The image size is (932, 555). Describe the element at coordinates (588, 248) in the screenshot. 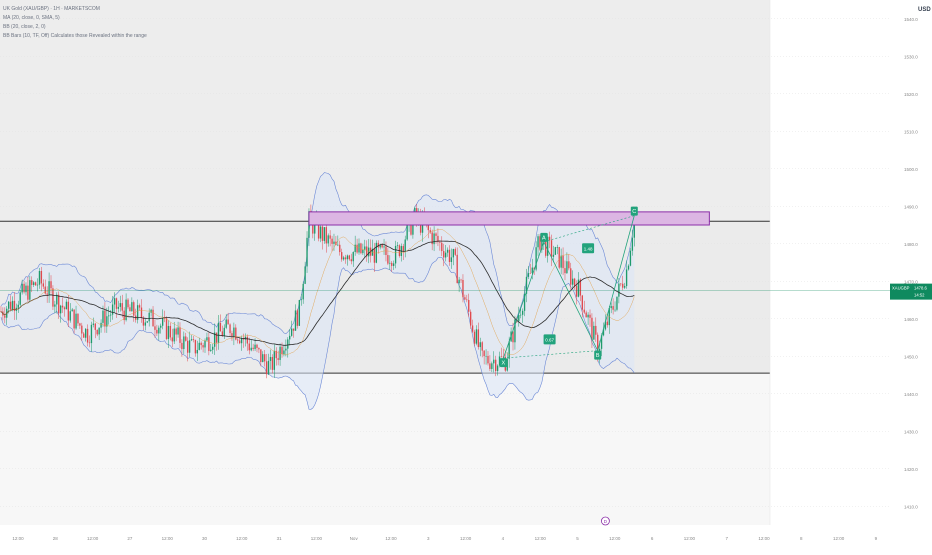

I see `ratio-label: 1.48` at that location.